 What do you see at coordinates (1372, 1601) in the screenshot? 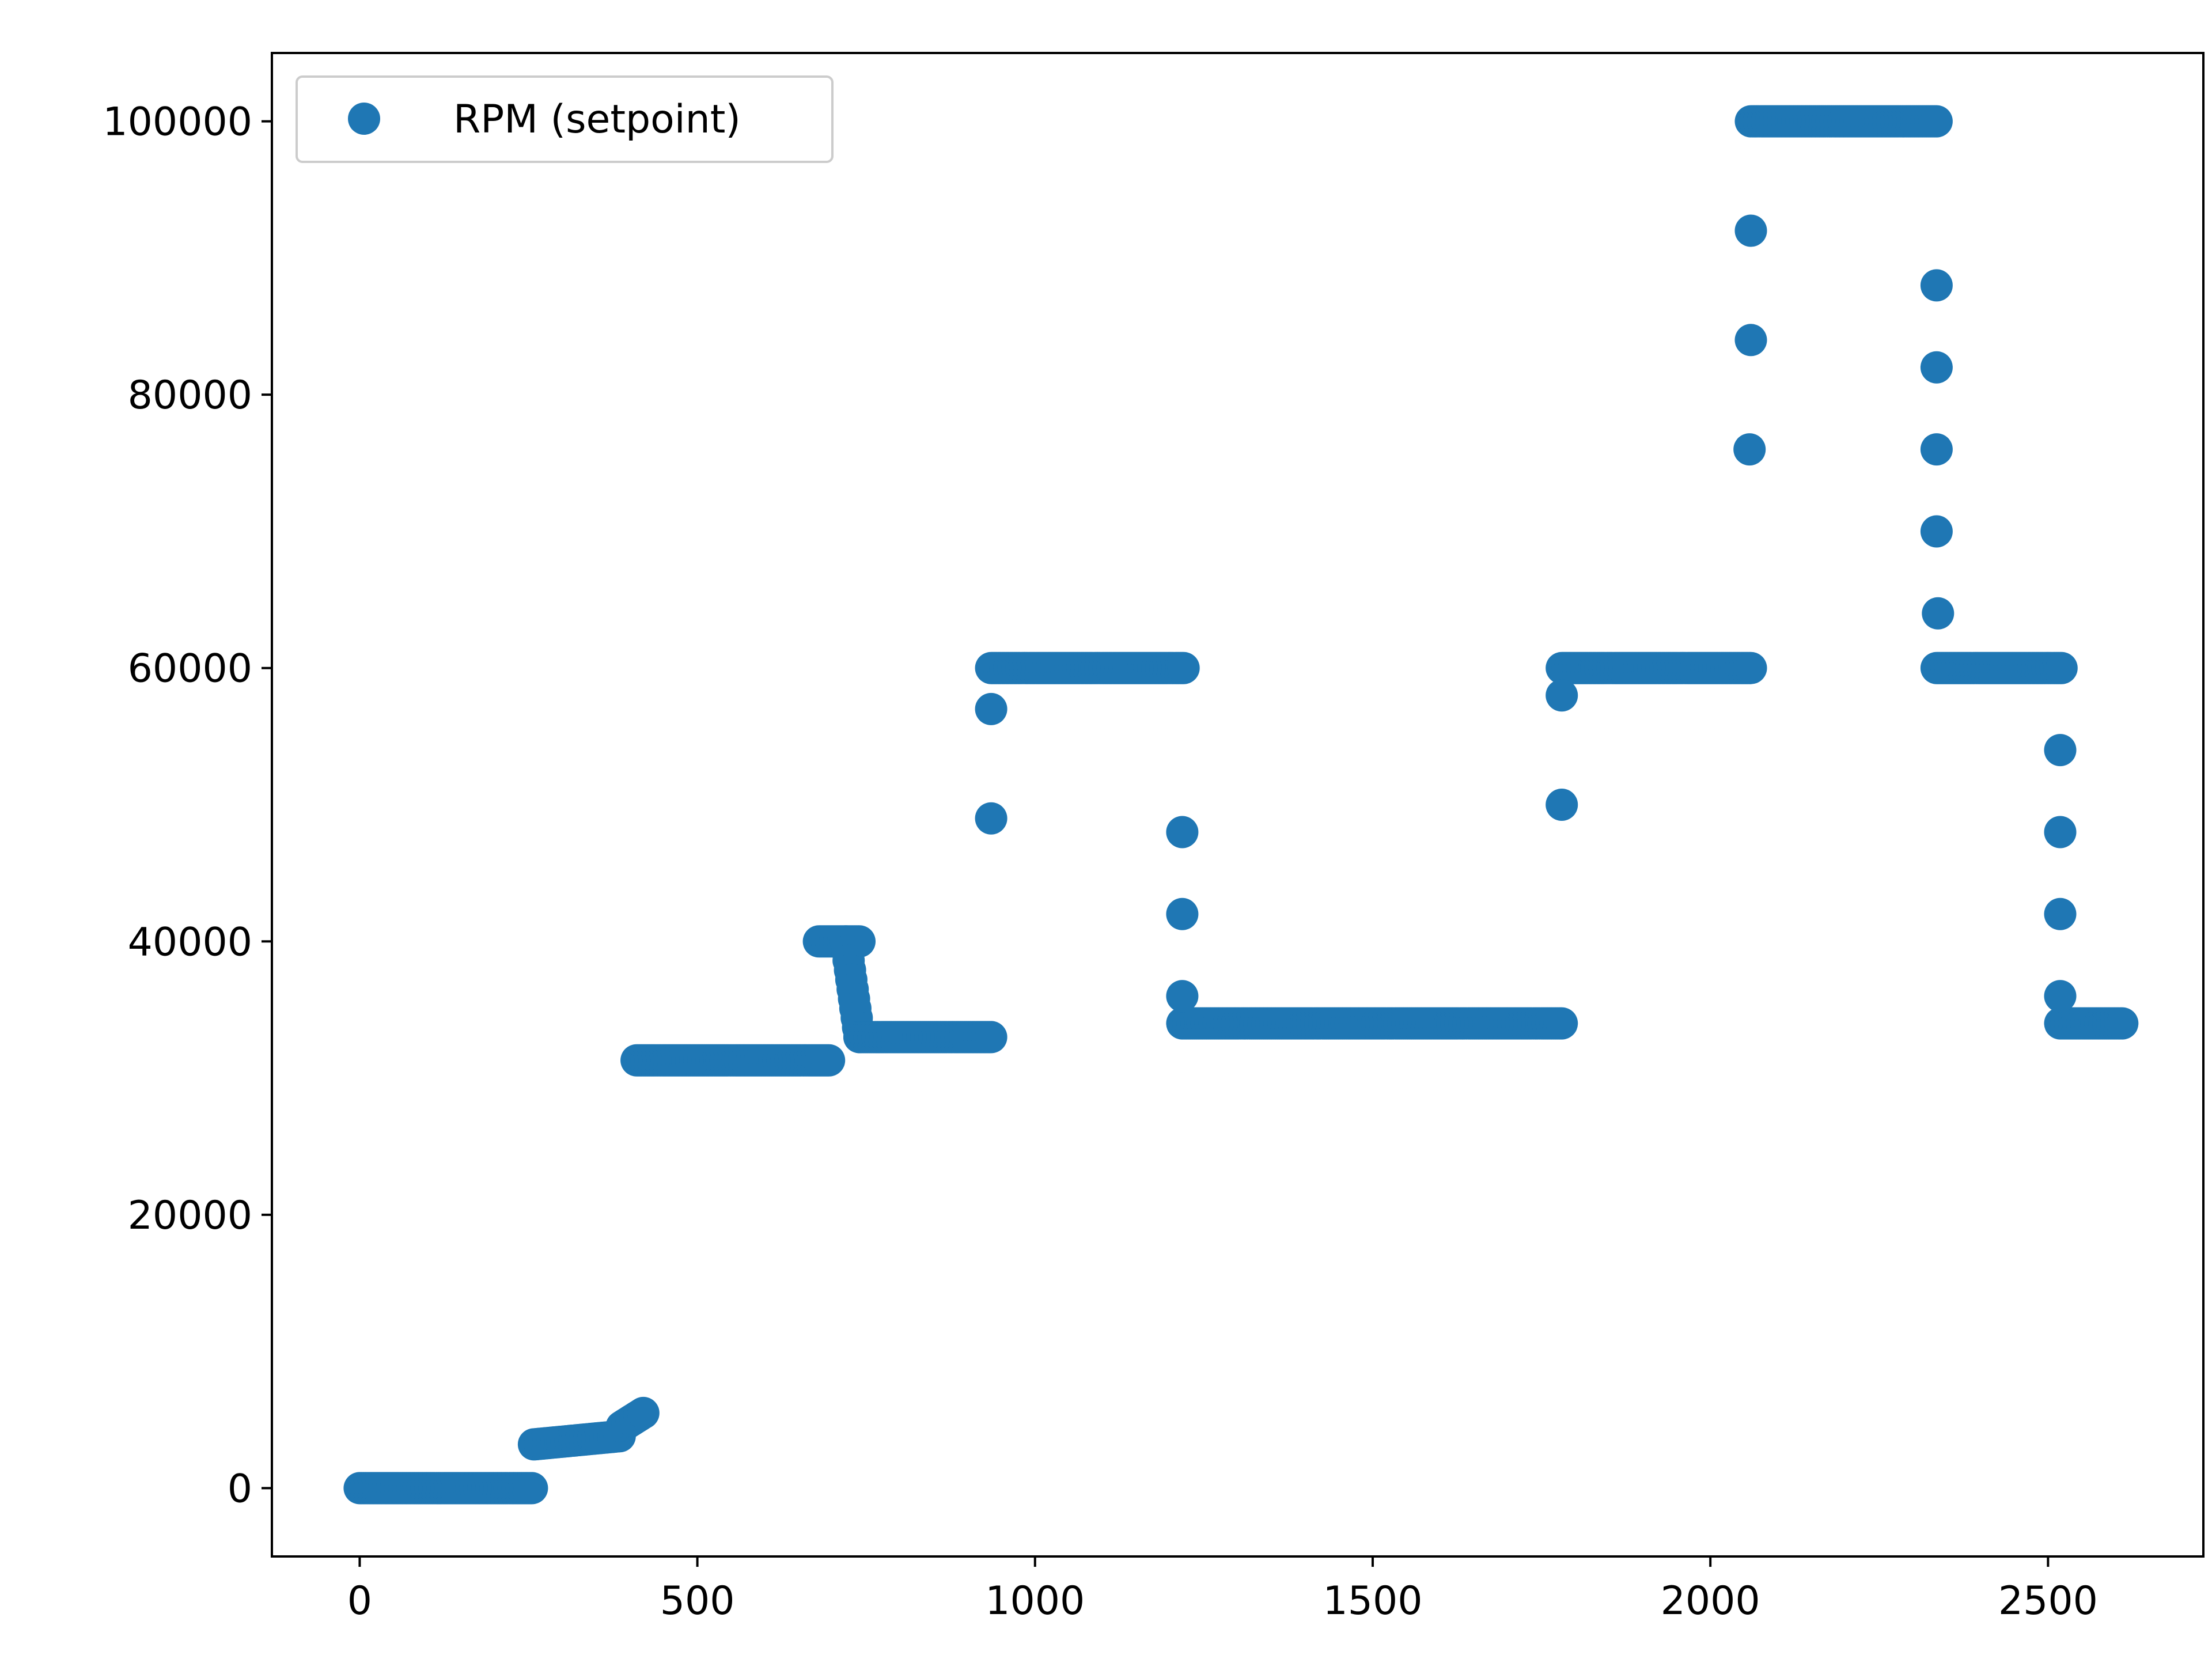
I see `x-tick-label: 1500` at bounding box center [1372, 1601].